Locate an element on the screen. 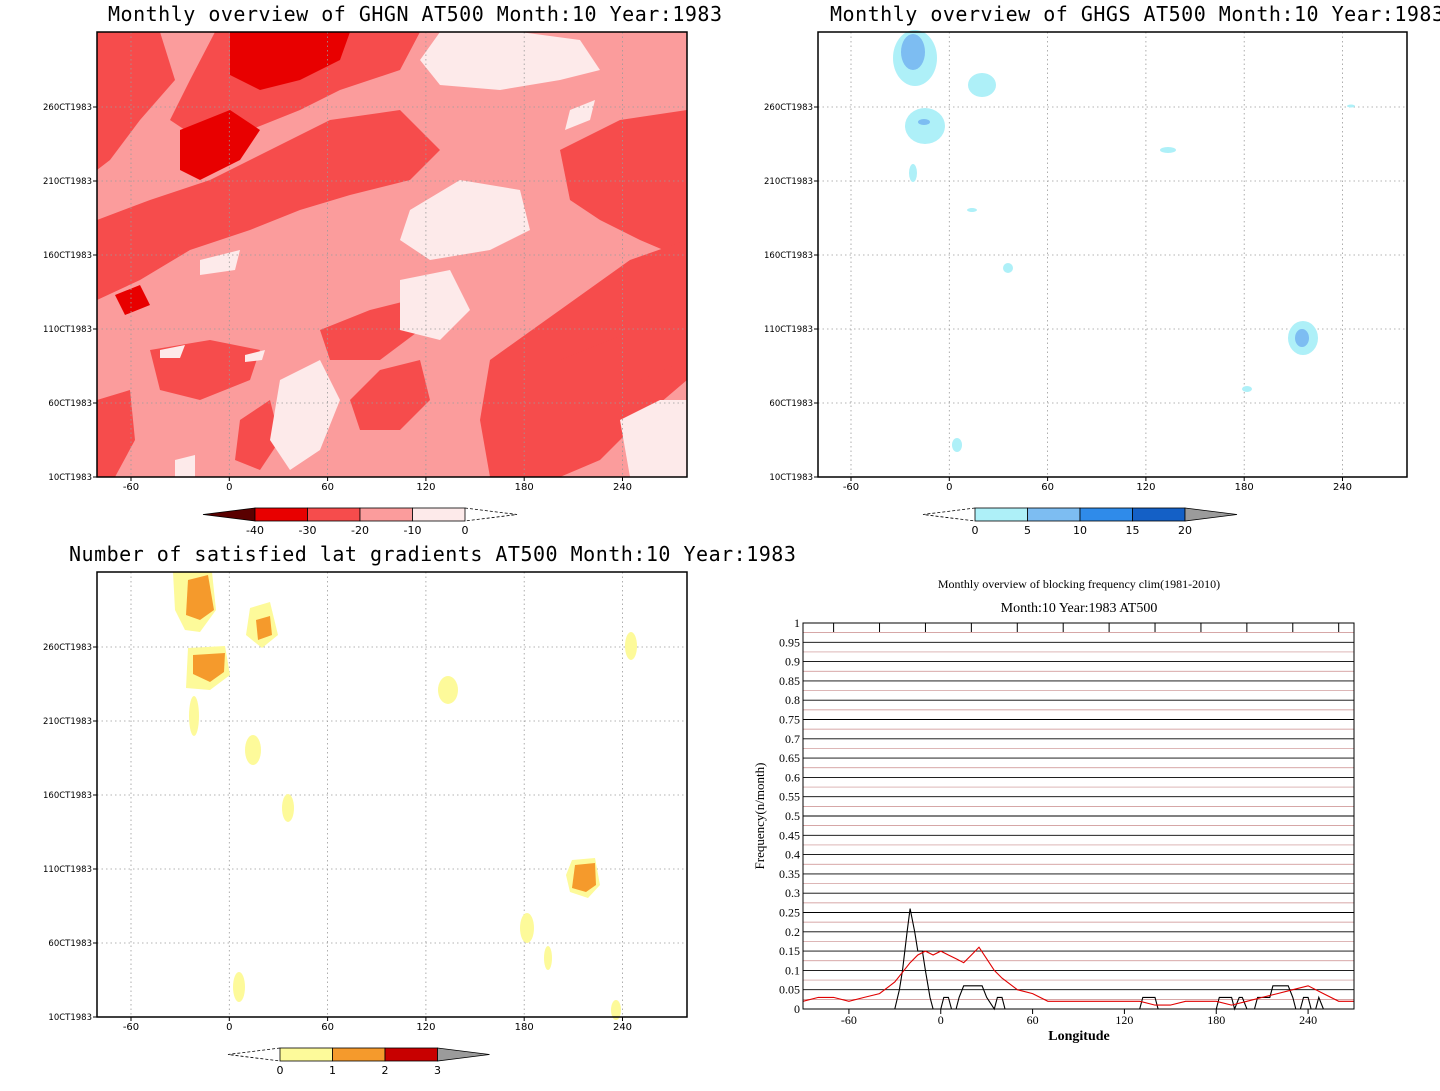  freq-x-tick-label: 0 is located at coordinates (941, 1020).